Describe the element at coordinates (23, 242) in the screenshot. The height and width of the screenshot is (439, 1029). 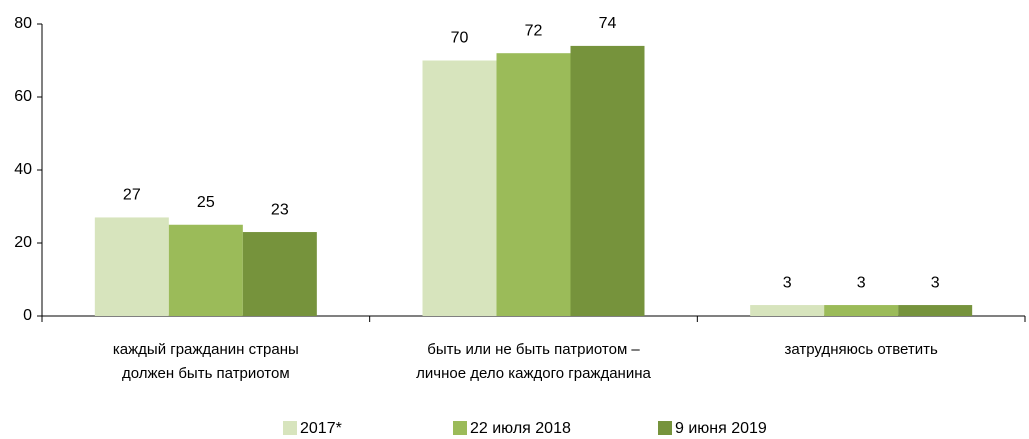
I see `y-tick-label: 20` at that location.